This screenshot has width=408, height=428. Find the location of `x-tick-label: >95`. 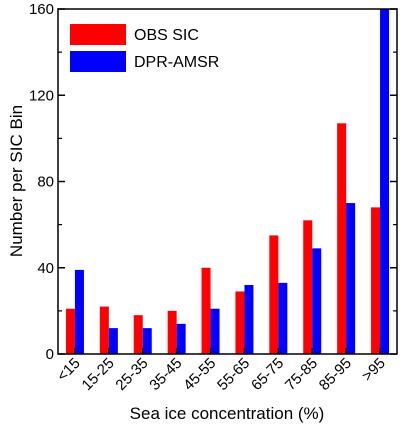

x-tick-label: >95 is located at coordinates (374, 370).